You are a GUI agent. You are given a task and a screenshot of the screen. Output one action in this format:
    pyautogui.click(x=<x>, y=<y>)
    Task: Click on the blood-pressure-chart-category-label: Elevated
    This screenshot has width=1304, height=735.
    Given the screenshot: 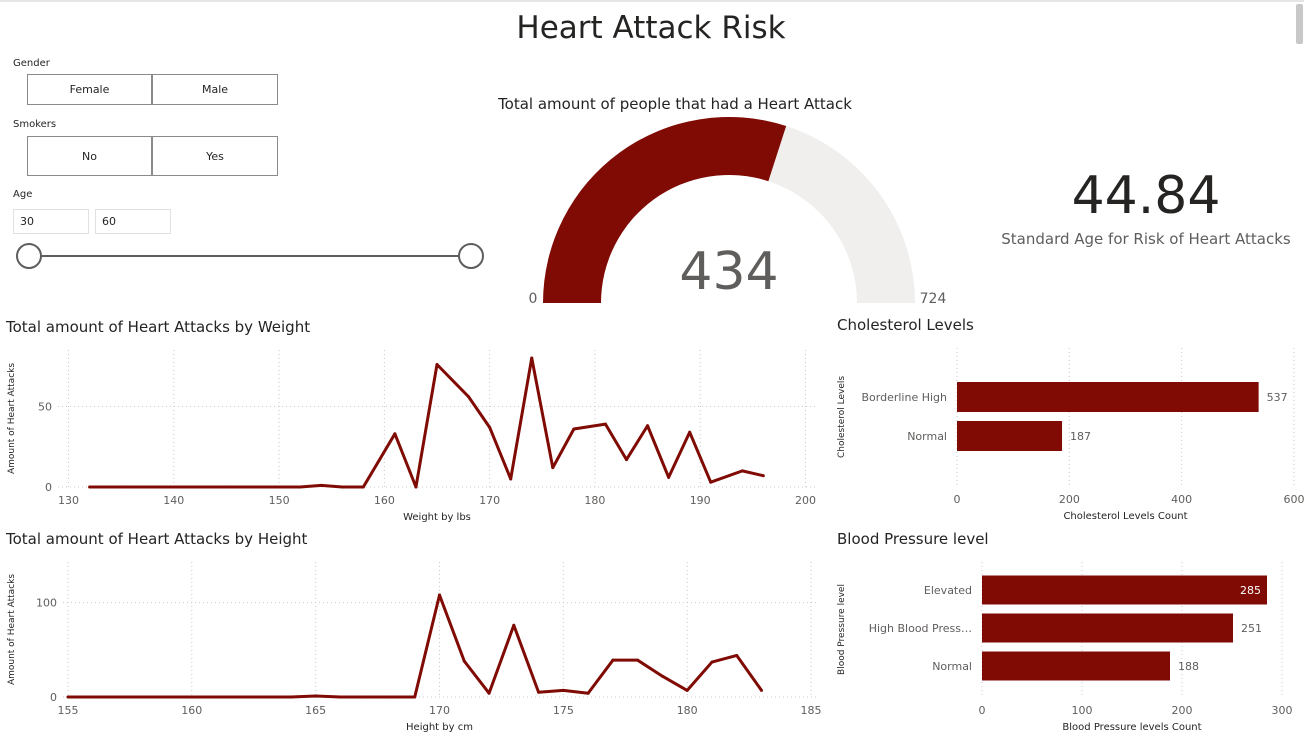 What is the action you would take?
    pyautogui.click(x=948, y=590)
    